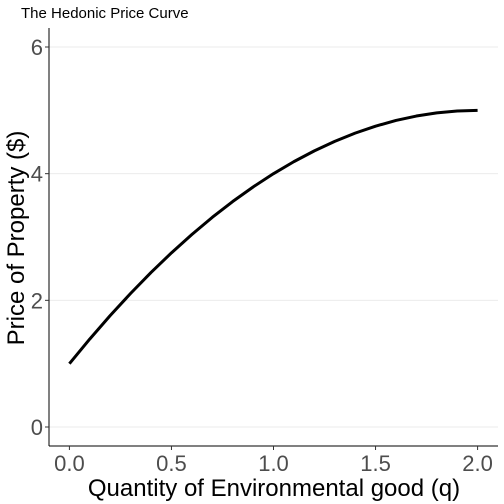 This screenshot has height=504, width=504. What do you see at coordinates (273, 463) in the screenshot?
I see `x-tick-label-2: 1.0` at bounding box center [273, 463].